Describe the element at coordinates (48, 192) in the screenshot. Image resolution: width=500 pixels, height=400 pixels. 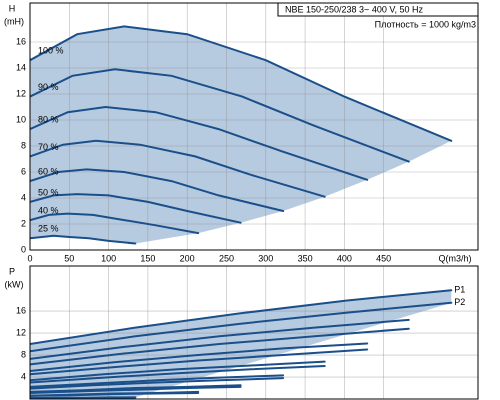
I see `curve-label: 50 %` at that location.